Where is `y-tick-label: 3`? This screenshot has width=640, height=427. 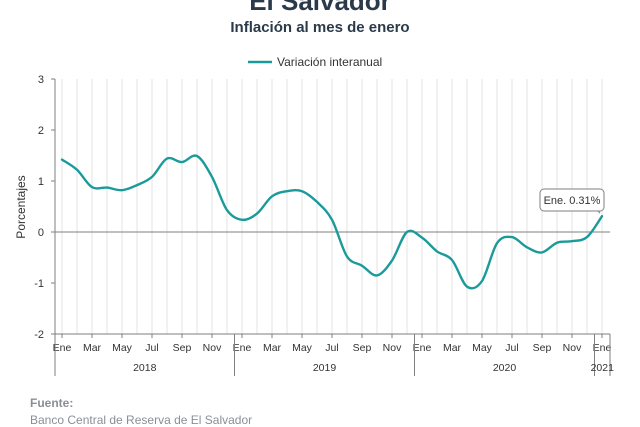
y-tick-label: 3 is located at coordinates (41, 80).